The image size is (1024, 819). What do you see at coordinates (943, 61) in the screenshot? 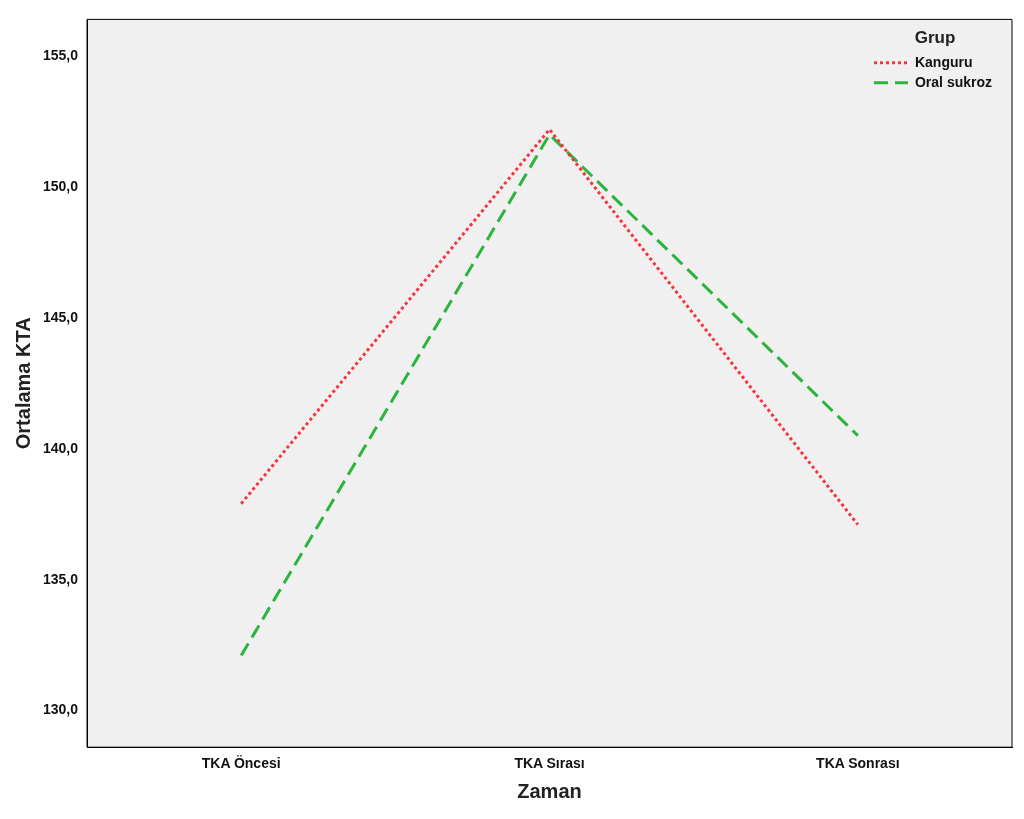
I see `legend-label: Kanguru` at bounding box center [943, 61].